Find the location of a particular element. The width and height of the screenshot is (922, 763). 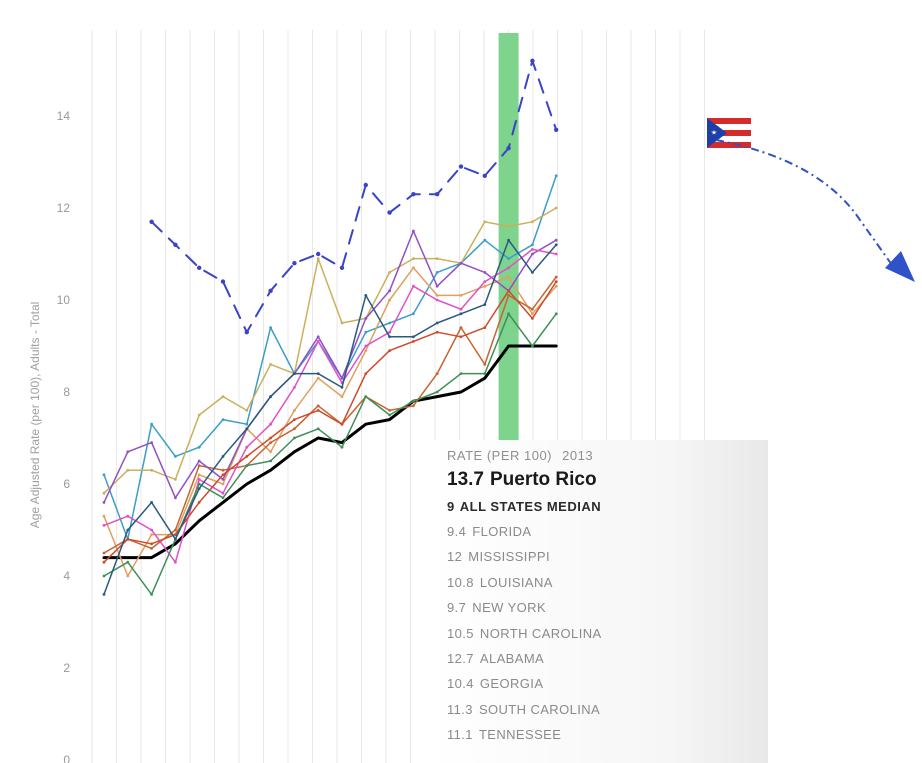

tooltip-header-label: RATE (PER 100) is located at coordinates (499, 455).